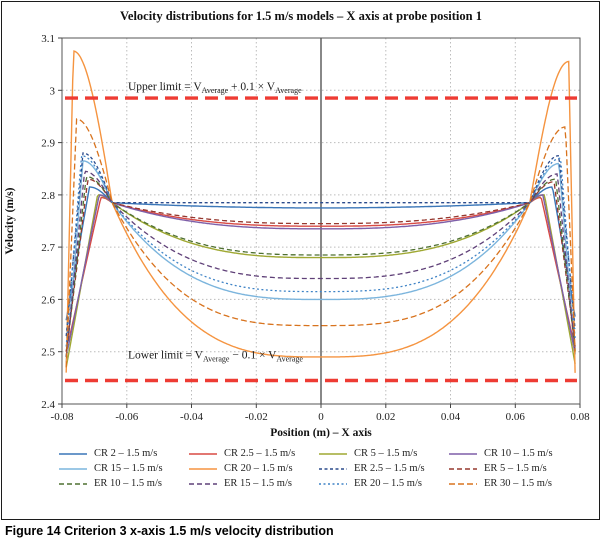 Image resolution: width=602 pixels, height=546 pixels. What do you see at coordinates (48, 405) in the screenshot?
I see `y-tick-label: 2.4` at bounding box center [48, 405].